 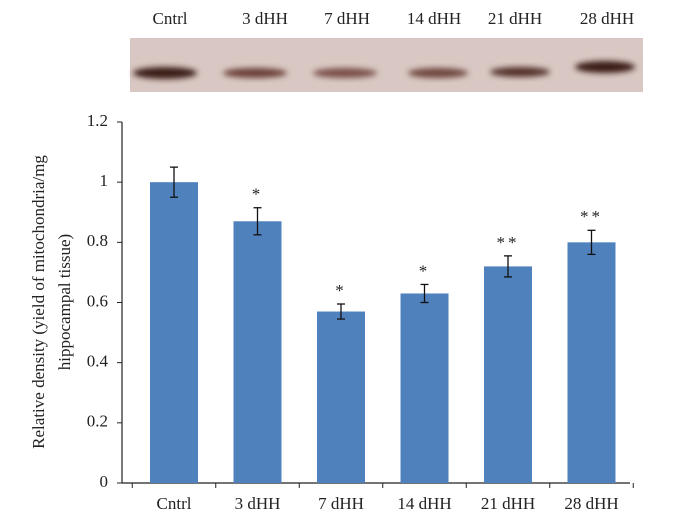 I want to click on x-tick-label: 7 dHH, so click(x=341, y=503).